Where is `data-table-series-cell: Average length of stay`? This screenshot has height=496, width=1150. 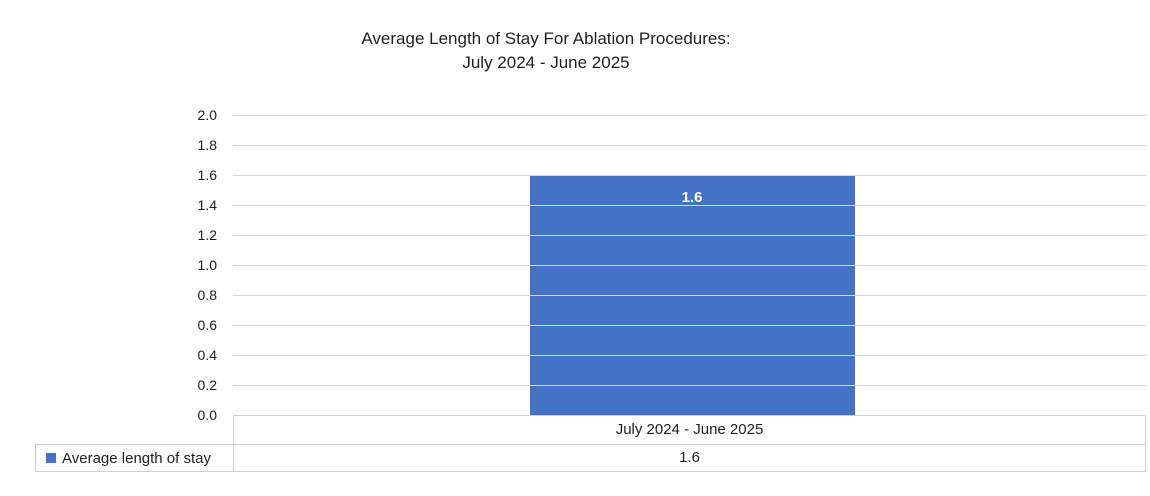 data-table-series-cell: Average length of stay is located at coordinates (134, 458).